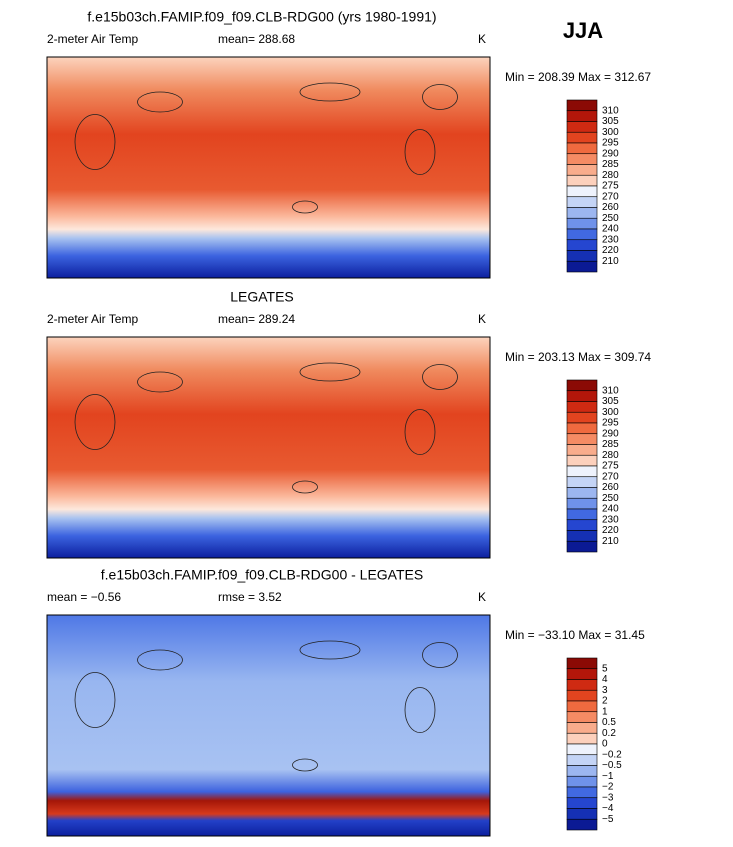  I want to click on colorbar-label: −5, so click(608, 819).